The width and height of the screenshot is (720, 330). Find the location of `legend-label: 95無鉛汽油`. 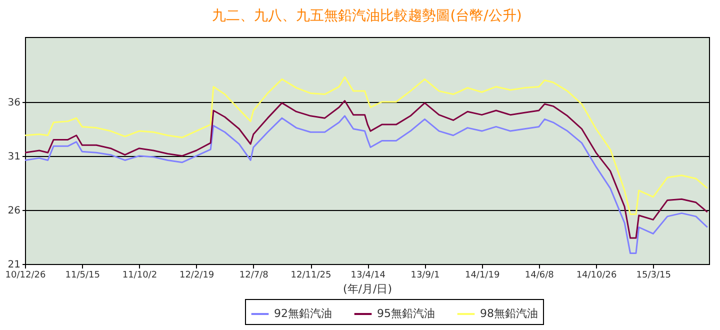

legend-label: 95無鉛汽油 is located at coordinates (406, 313).